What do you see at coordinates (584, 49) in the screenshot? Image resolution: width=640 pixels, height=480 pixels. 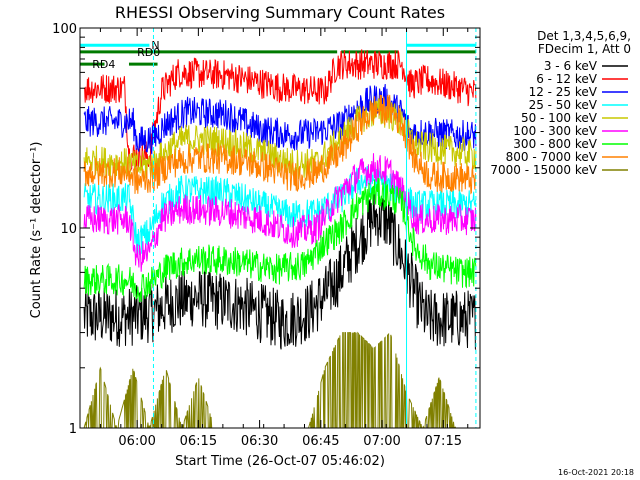 I see `legend-header-line-2: FDecim 1, Att 0` at bounding box center [584, 49].